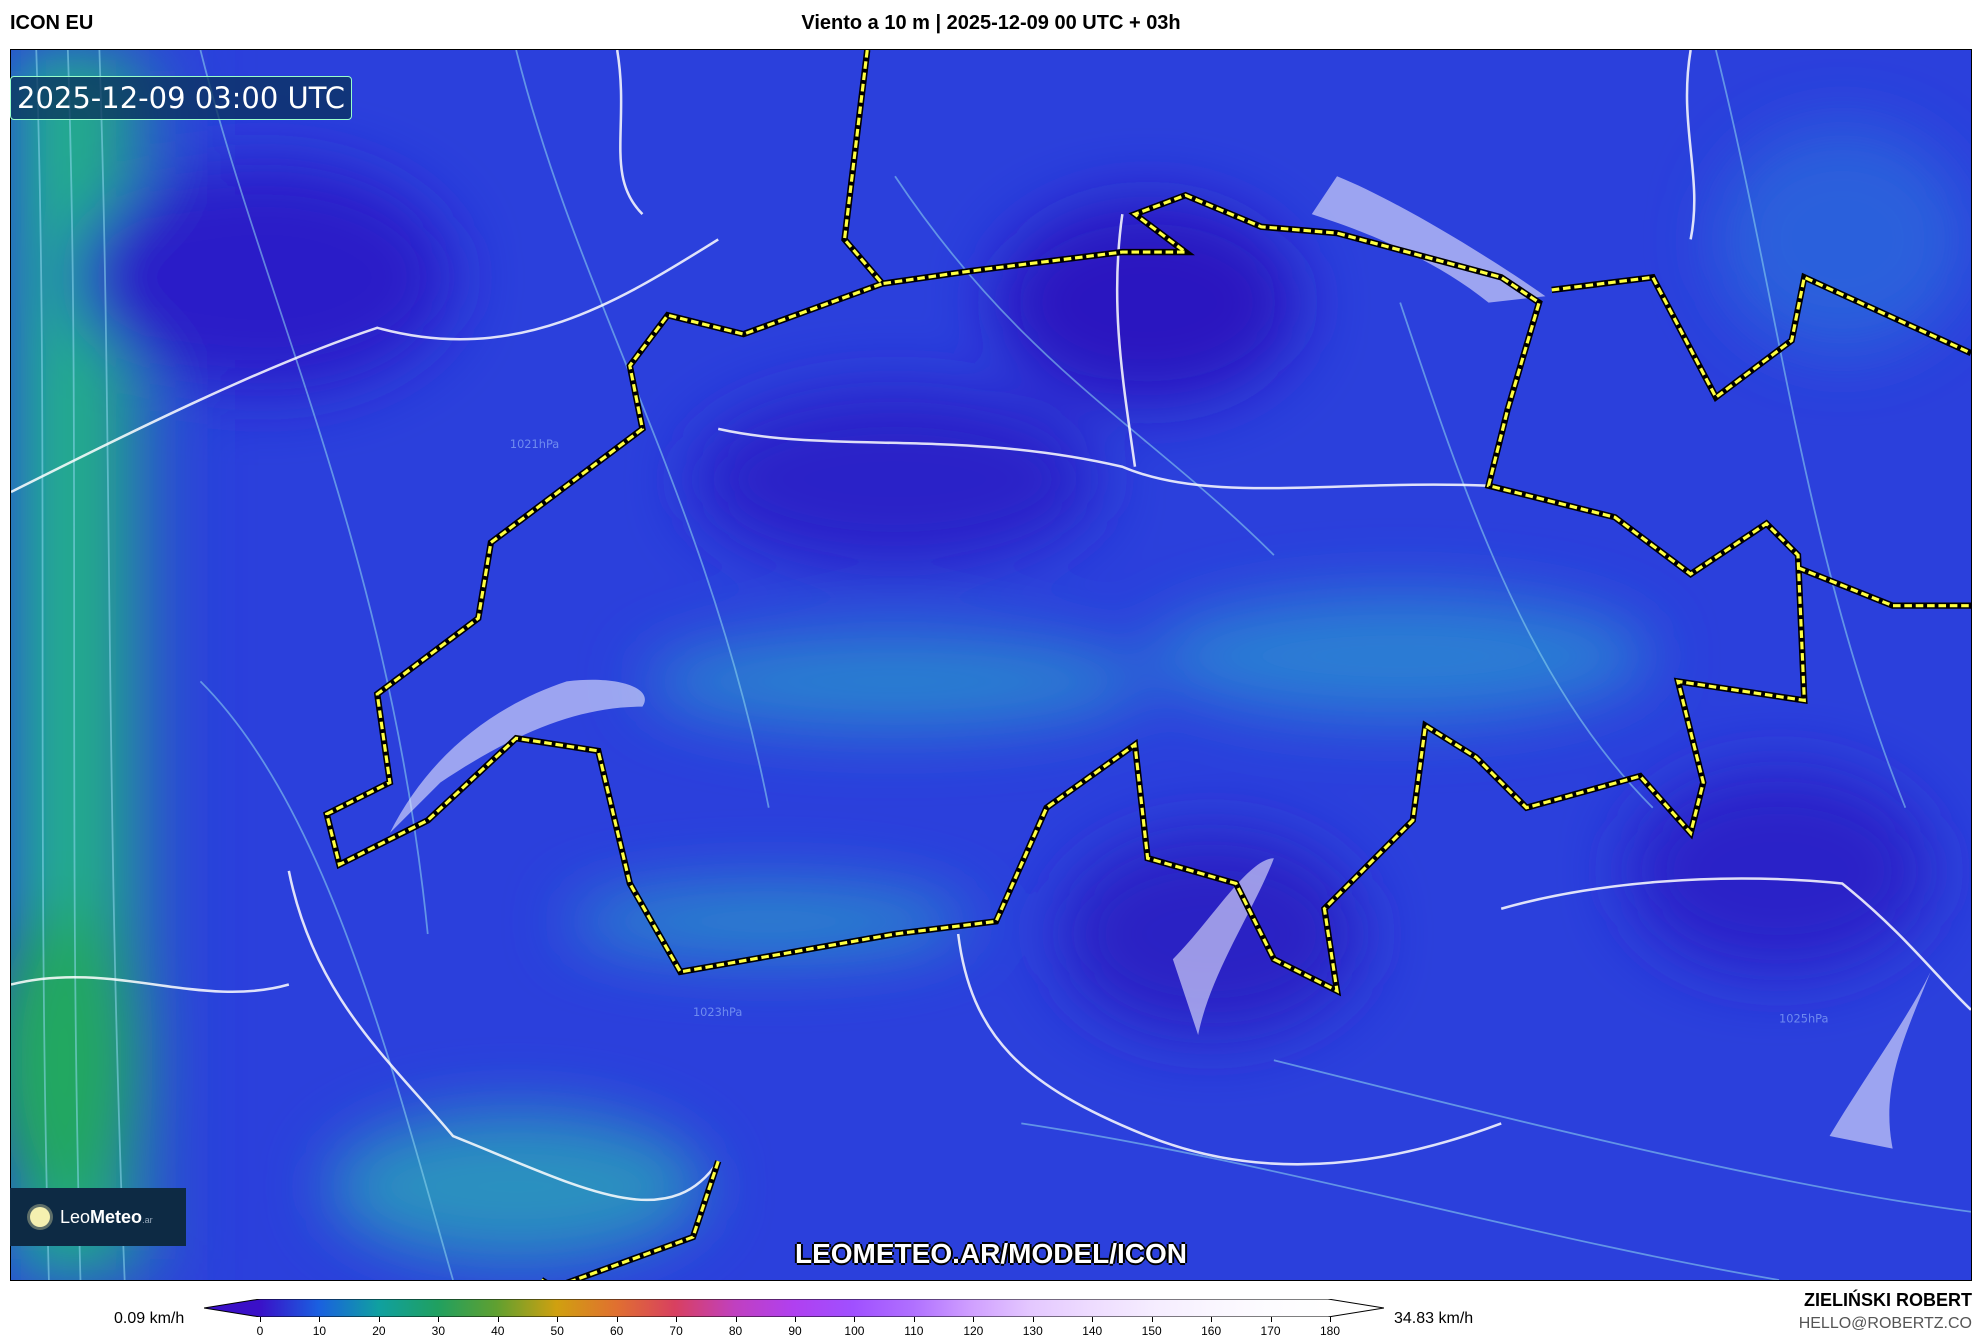  I want to click on colorbar-tick-label: 120, so click(973, 1331).